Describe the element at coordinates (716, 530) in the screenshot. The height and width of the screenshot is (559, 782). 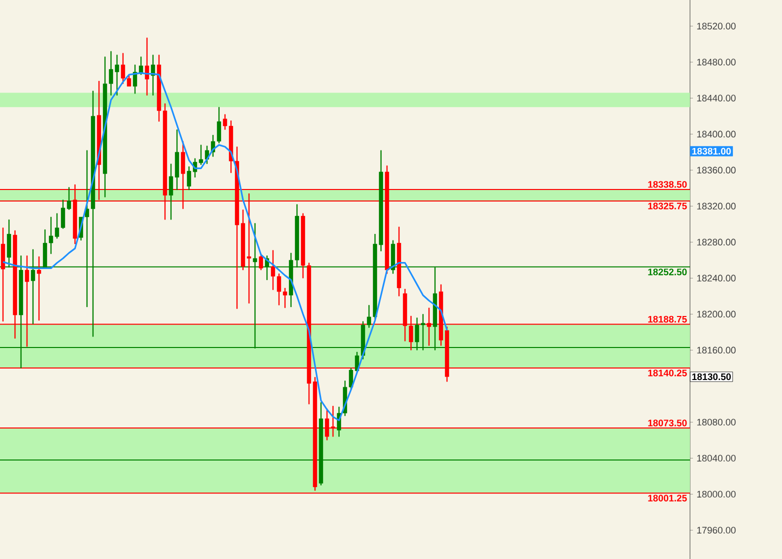
I see `y-tick-label: 17960.00` at that location.